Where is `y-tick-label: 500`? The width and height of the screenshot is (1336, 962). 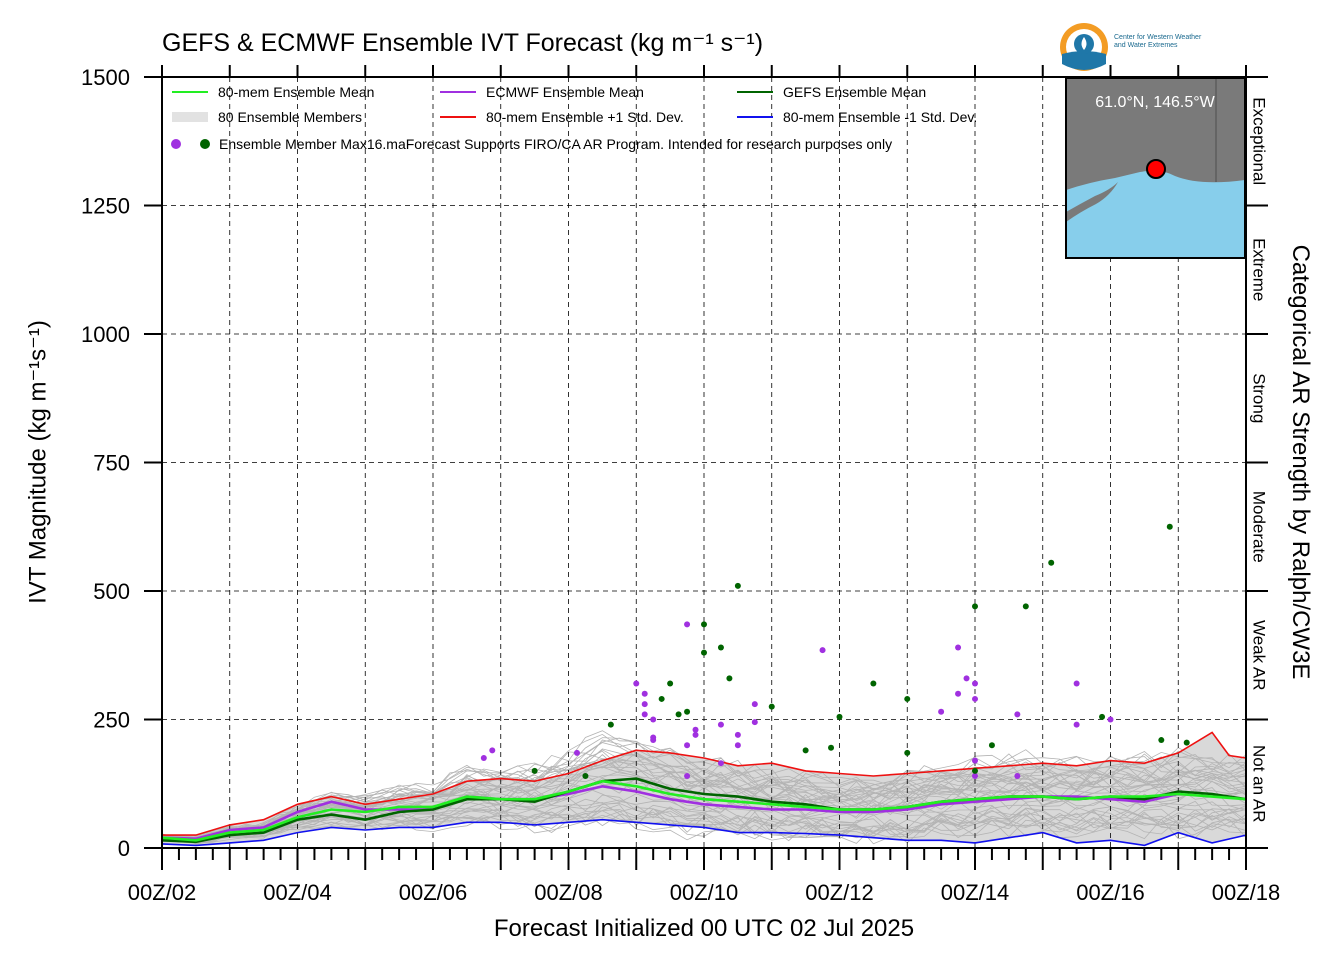
y-tick-label: 500 is located at coordinates (111, 591).